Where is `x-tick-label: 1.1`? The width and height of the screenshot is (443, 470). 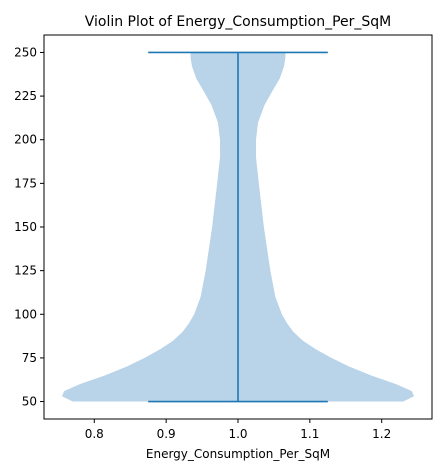 x-tick-label: 1.1 is located at coordinates (309, 434).